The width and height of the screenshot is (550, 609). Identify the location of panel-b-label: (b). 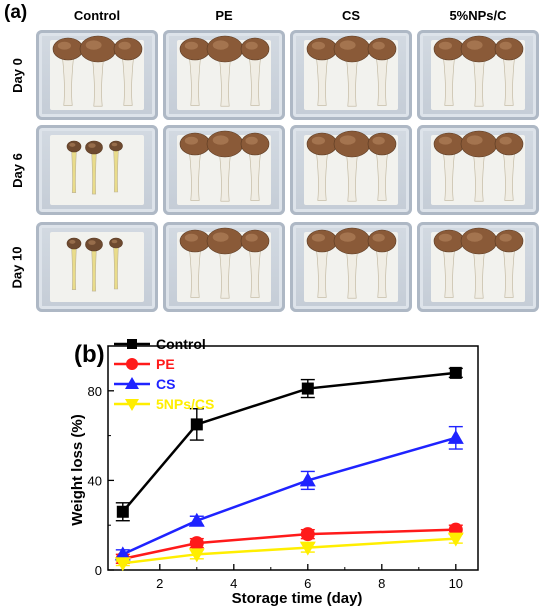
(89, 354).